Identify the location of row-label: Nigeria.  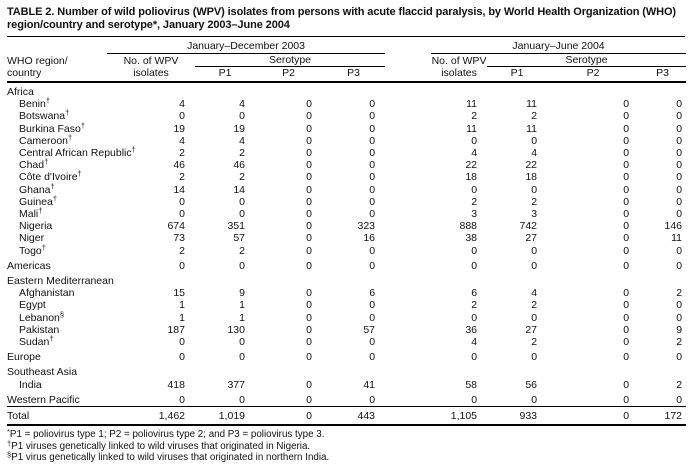
(36, 226).